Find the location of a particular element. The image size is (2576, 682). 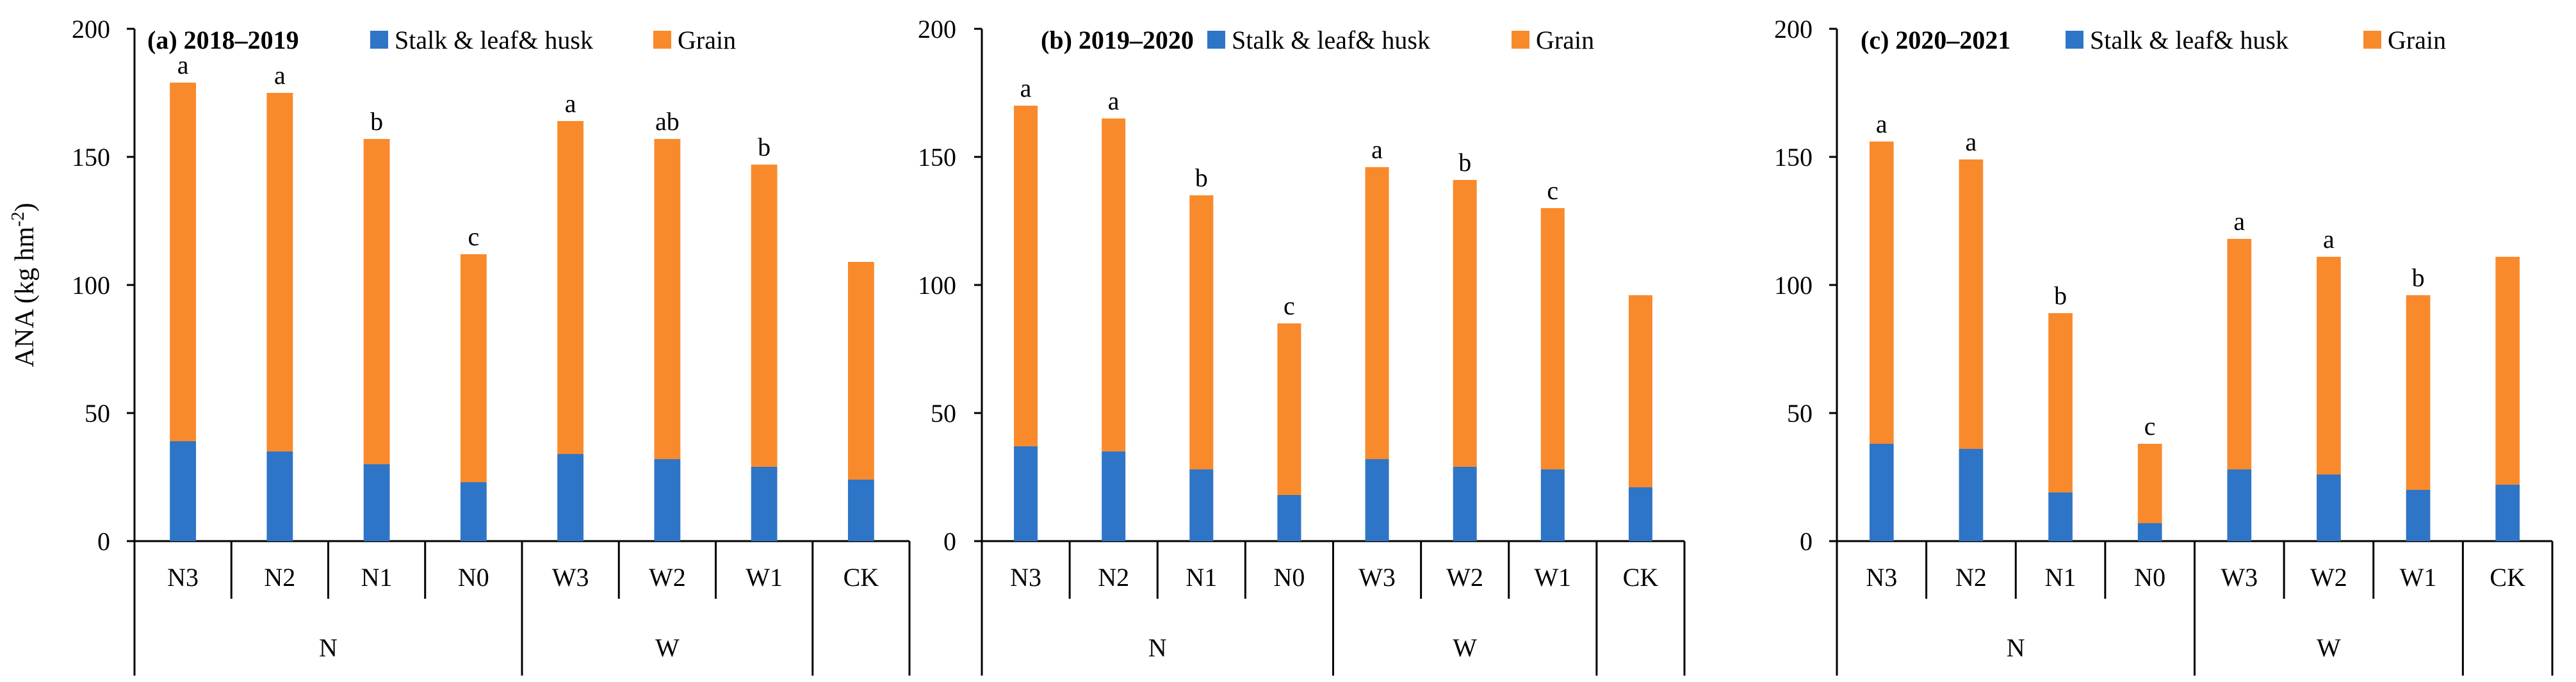

bar-stalk-leaf-husk-ck is located at coordinates (860, 510).